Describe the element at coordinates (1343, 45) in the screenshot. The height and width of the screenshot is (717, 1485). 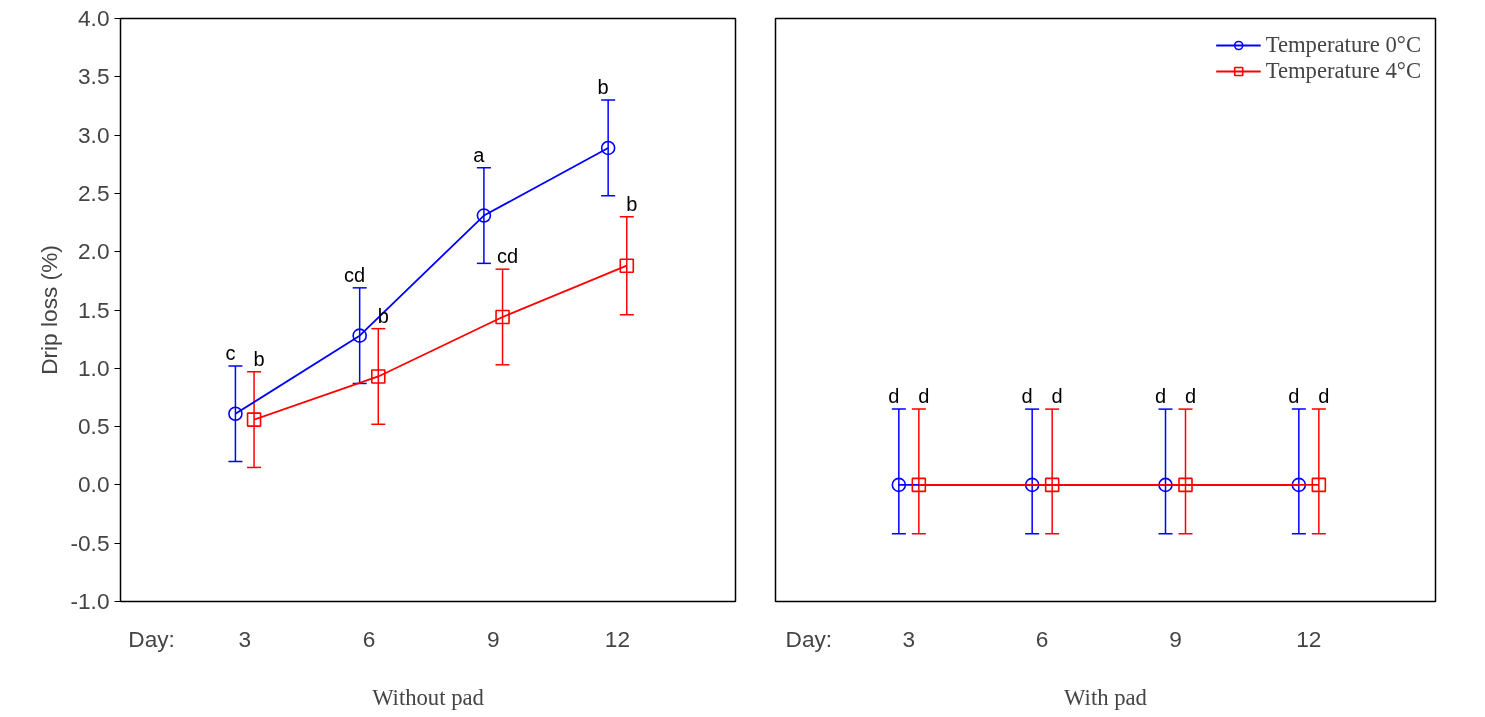
I see `legend-label: Temperature 0°C` at that location.